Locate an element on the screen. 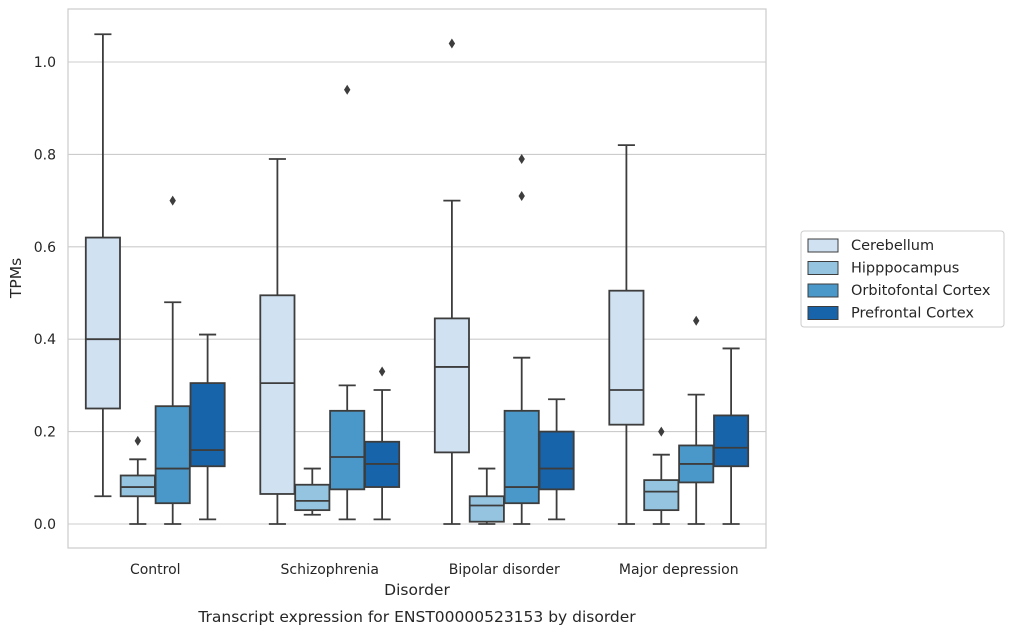 The height and width of the screenshot is (634, 1014). y-tick-label: 0.6 is located at coordinates (45, 248).